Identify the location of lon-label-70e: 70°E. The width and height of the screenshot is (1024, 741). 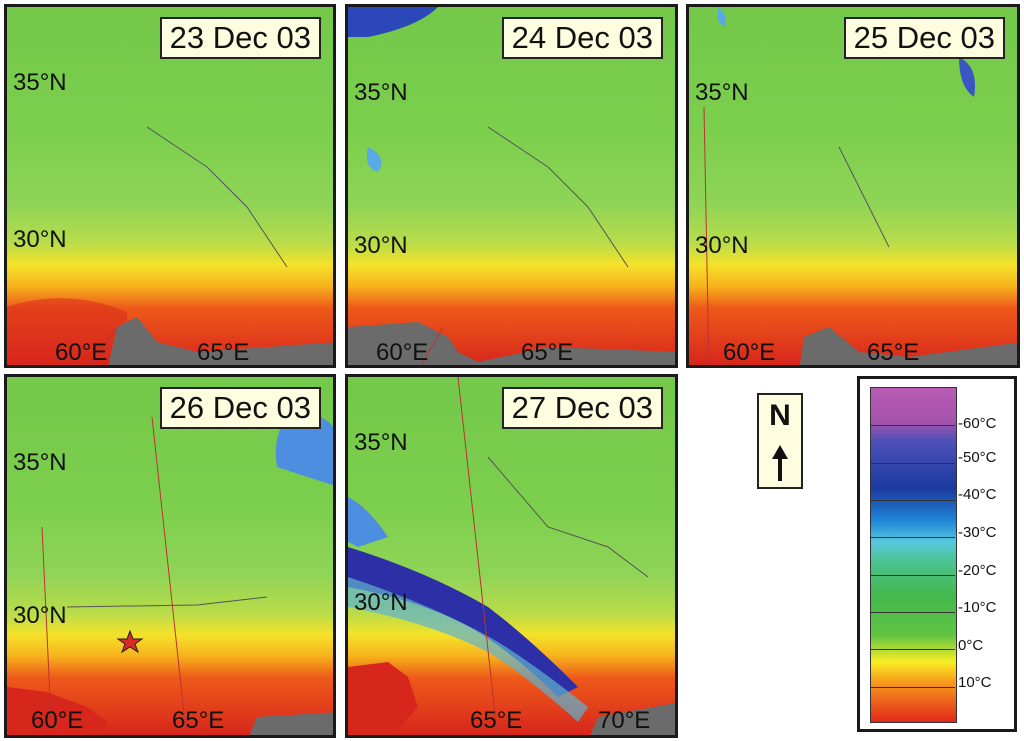
(624, 720).